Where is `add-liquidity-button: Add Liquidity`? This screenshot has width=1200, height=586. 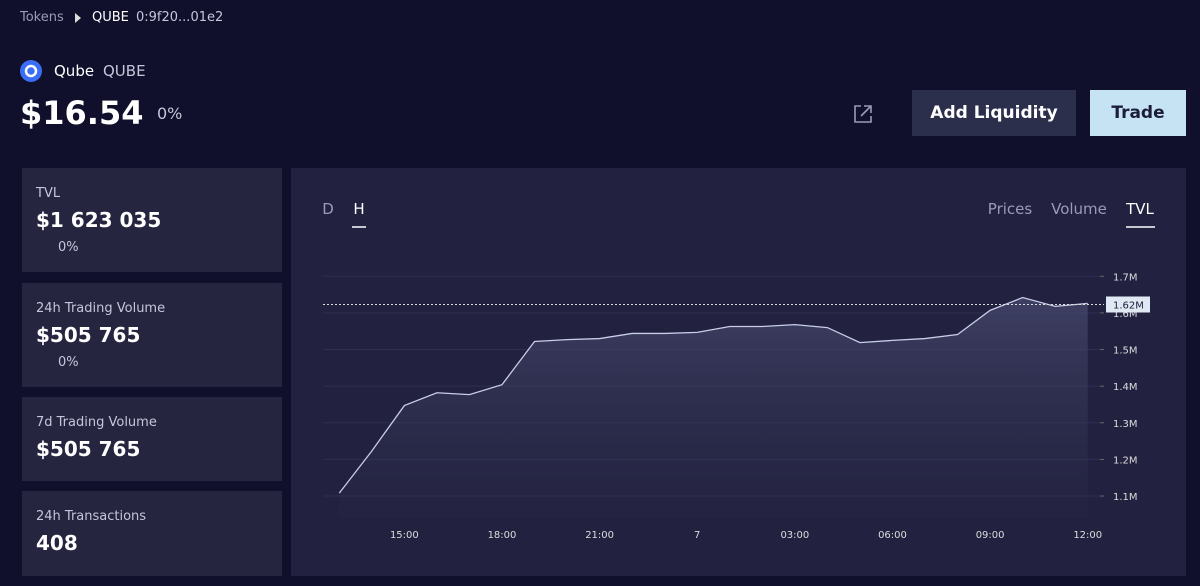
add-liquidity-button: Add Liquidity is located at coordinates (994, 113).